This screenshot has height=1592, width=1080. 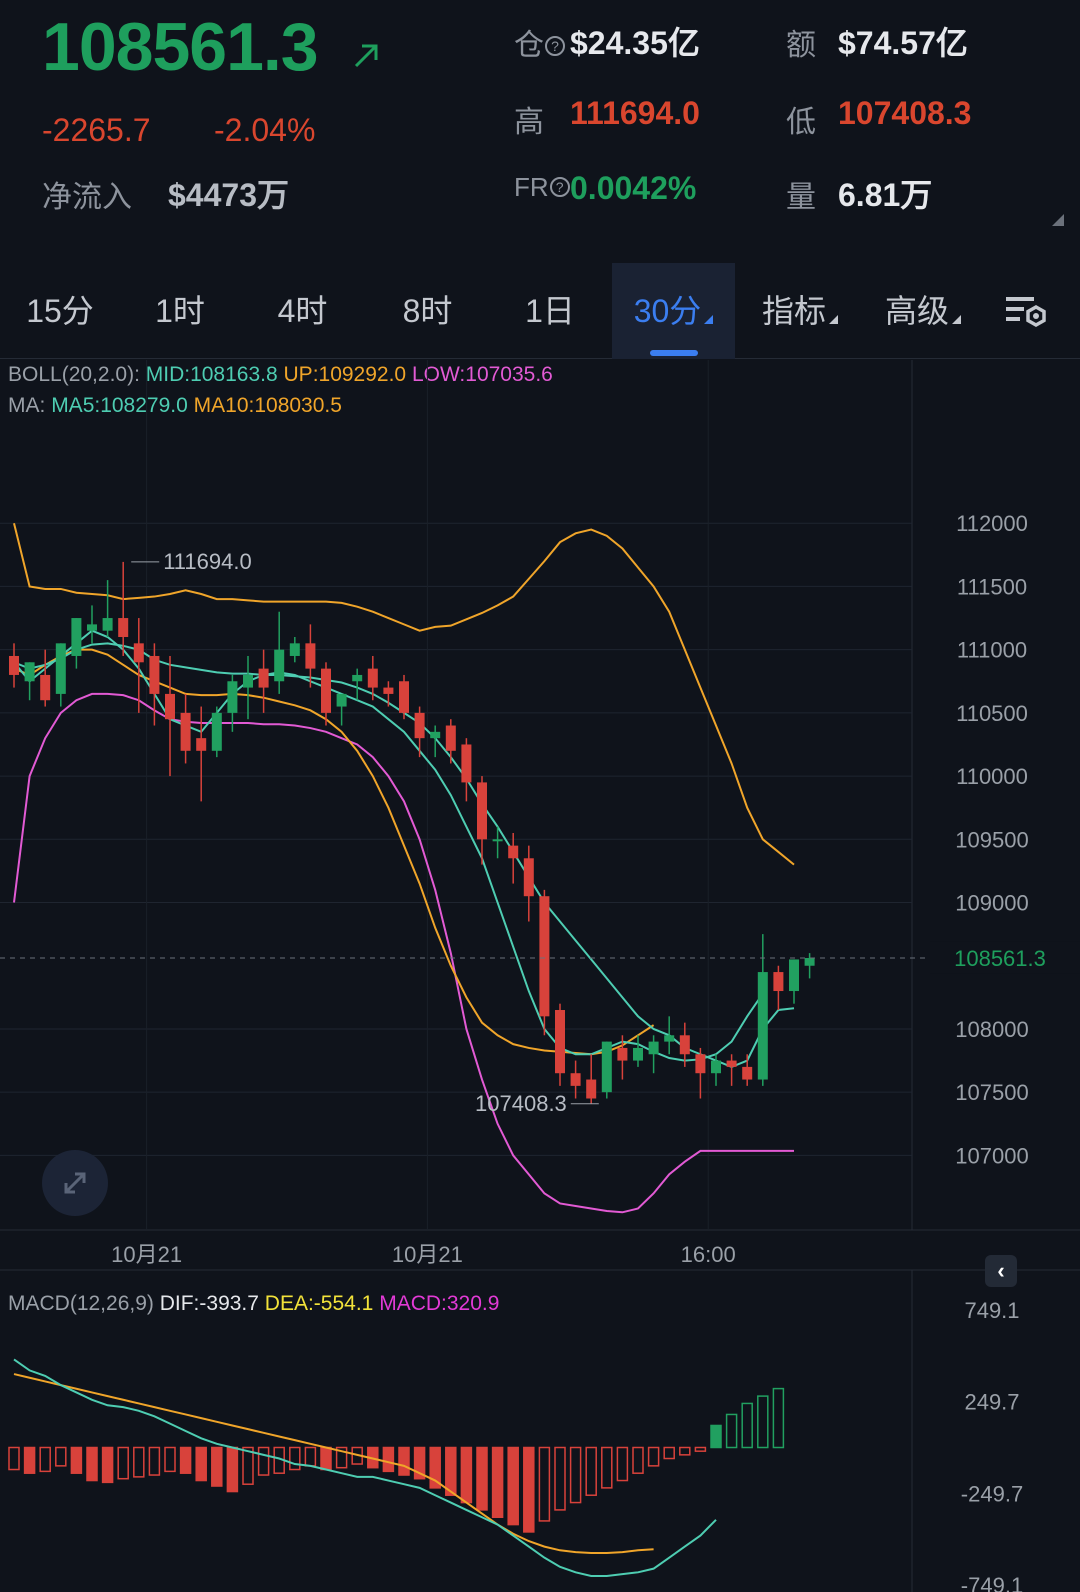 What do you see at coordinates (539, 42) in the screenshot?
I see `open-interest-label: 仓?` at bounding box center [539, 42].